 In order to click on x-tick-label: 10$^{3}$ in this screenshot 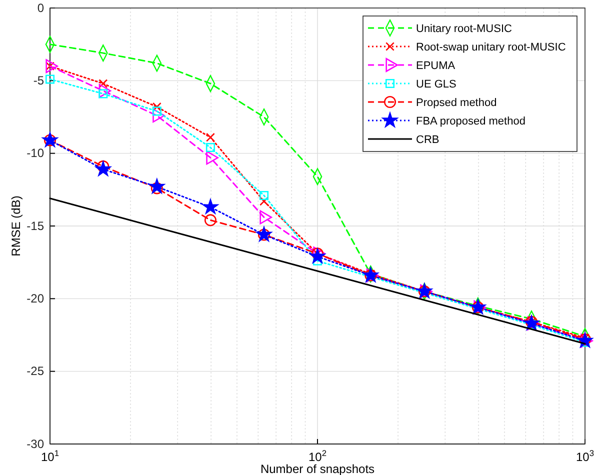, I will do `click(585, 456)`.